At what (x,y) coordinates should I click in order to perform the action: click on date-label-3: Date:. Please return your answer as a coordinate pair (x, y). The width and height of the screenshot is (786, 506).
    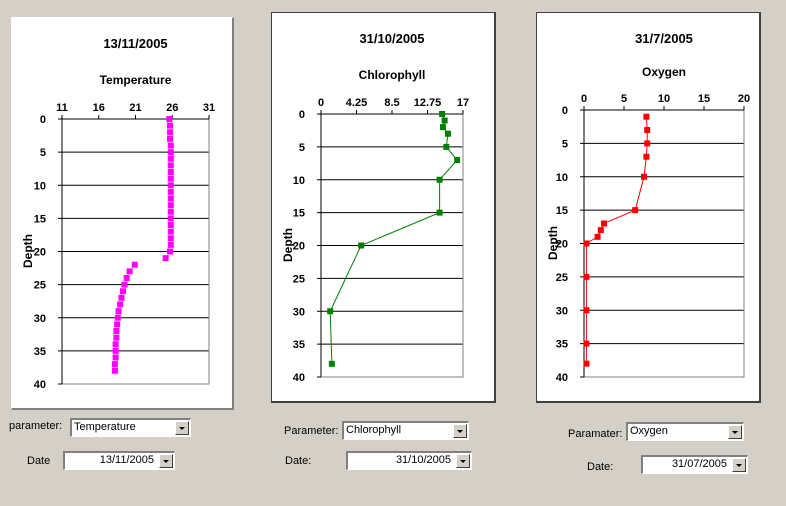
    Looking at the image, I should click on (600, 467).